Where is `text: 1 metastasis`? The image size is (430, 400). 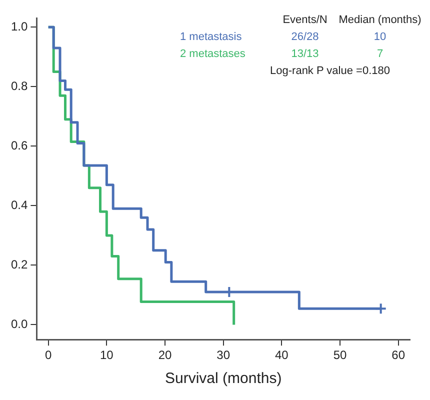 text: 1 metastasis is located at coordinates (211, 37).